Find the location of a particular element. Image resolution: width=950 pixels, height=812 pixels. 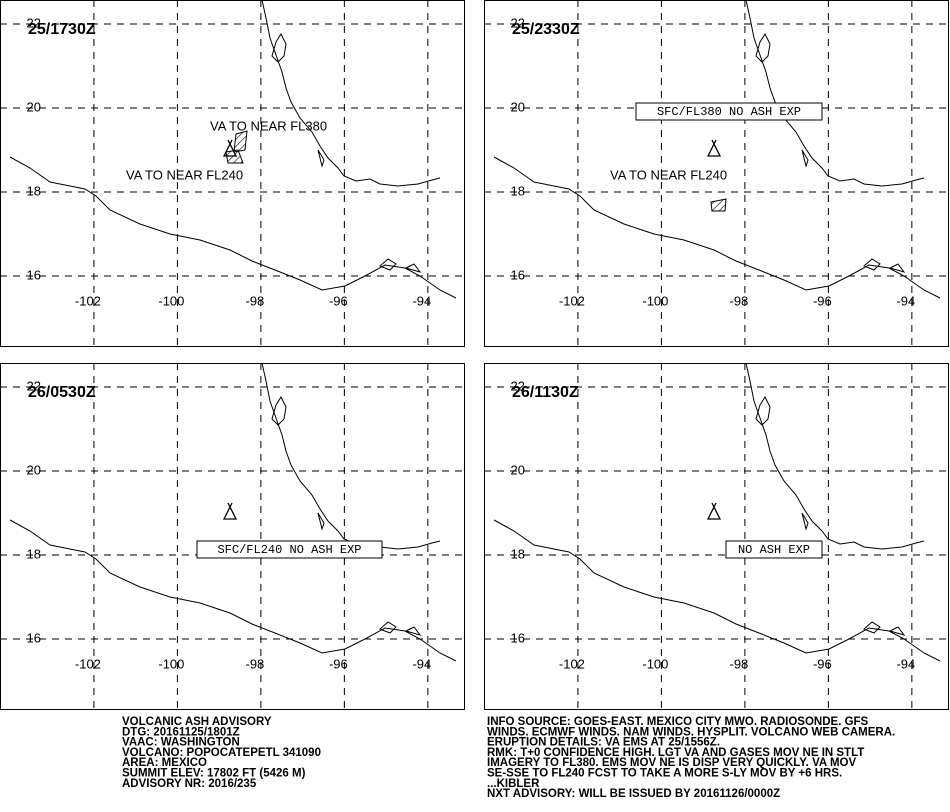

annotation: NO ASH EXP is located at coordinates (774, 550).